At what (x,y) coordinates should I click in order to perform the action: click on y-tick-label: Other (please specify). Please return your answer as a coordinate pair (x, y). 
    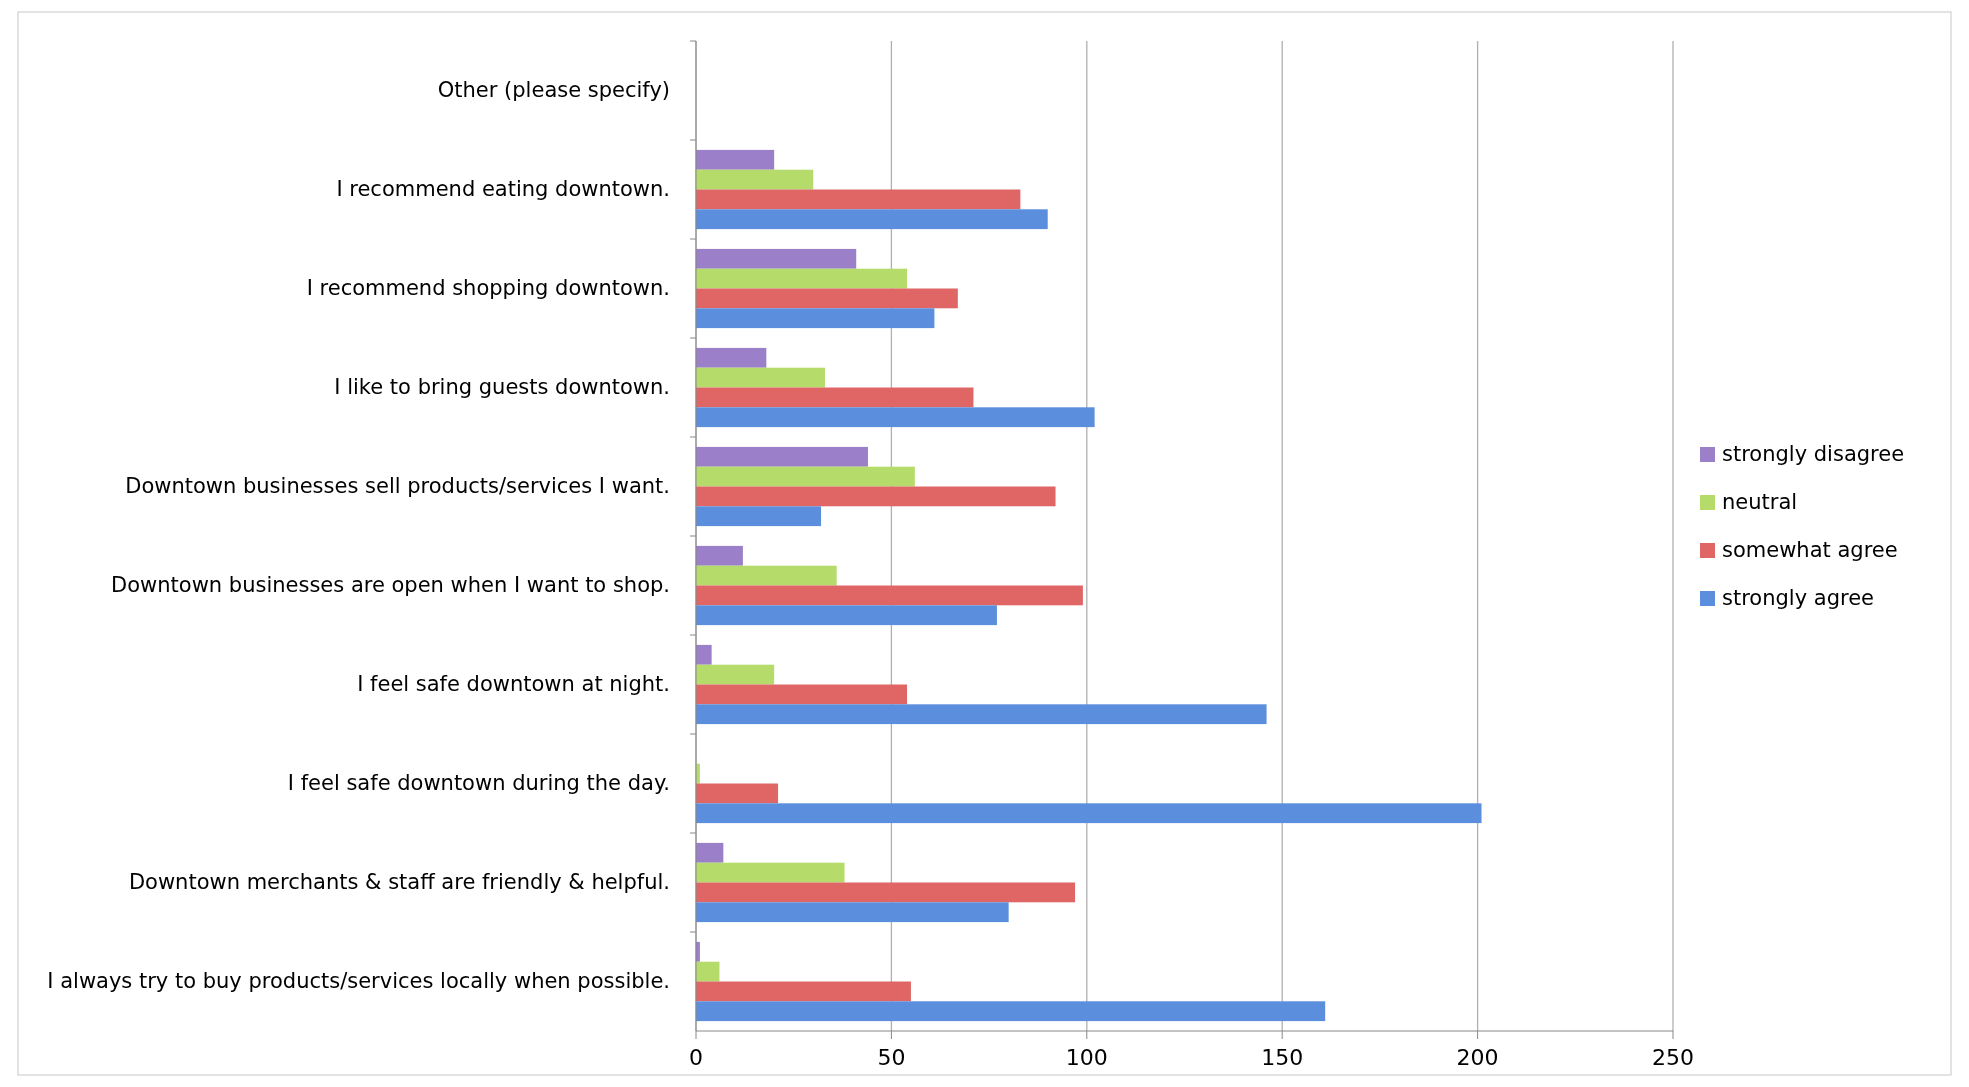
    Looking at the image, I should click on (553, 89).